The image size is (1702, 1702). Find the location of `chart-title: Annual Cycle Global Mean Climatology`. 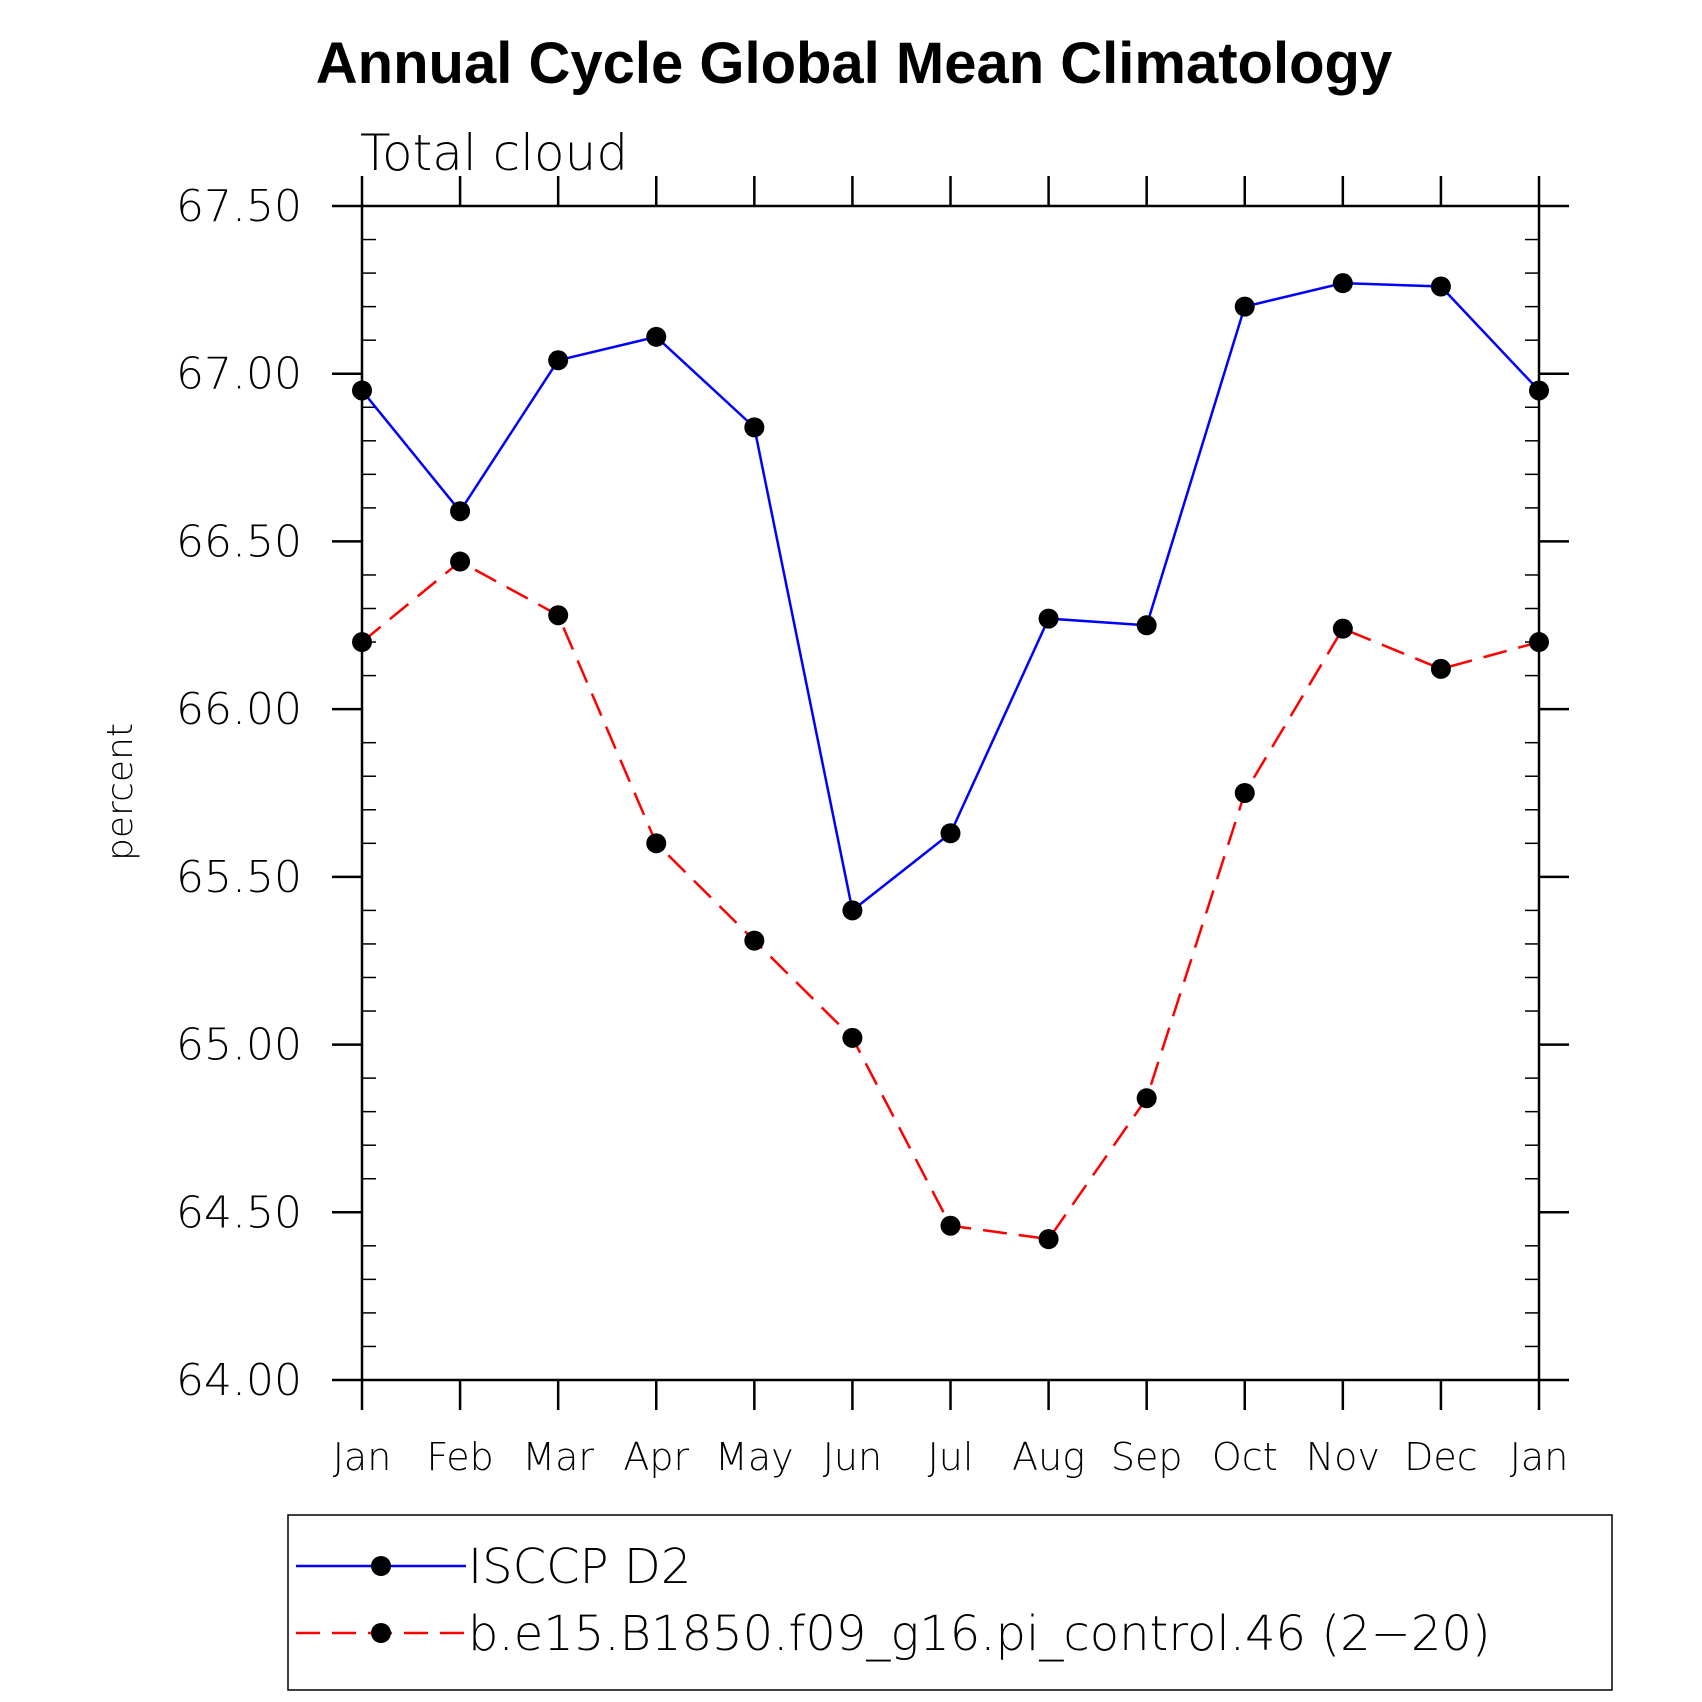

chart-title: Annual Cycle Global Mean Climatology is located at coordinates (854, 63).